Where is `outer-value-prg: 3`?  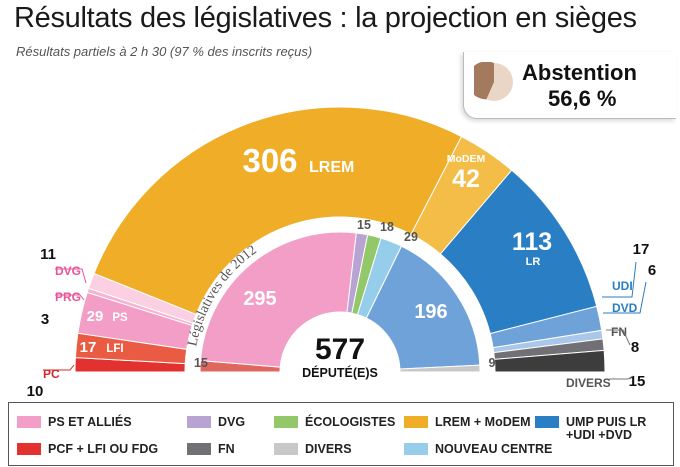 outer-value-prg: 3 is located at coordinates (45, 319).